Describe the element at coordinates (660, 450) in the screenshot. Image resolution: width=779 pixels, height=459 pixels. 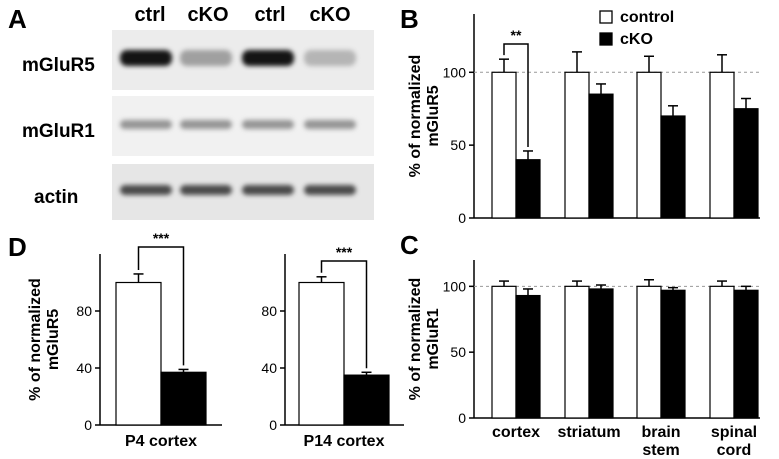
I see `category-label: stem` at that location.